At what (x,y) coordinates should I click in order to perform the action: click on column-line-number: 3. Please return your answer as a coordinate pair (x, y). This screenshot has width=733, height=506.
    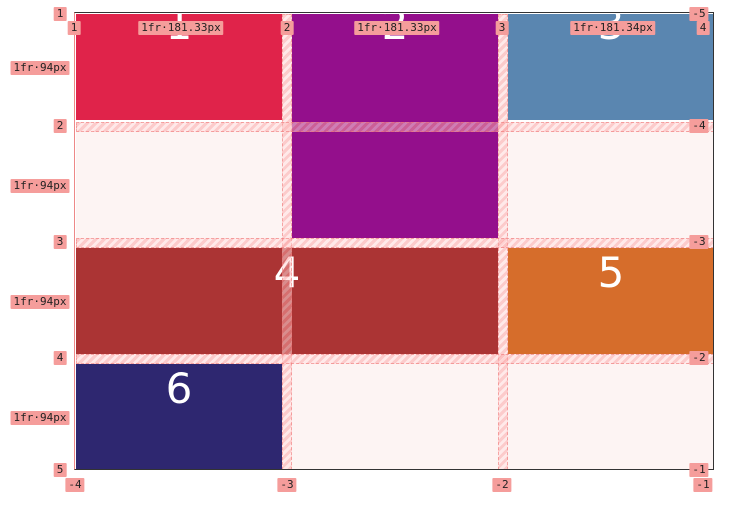
    Looking at the image, I should click on (502, 28).